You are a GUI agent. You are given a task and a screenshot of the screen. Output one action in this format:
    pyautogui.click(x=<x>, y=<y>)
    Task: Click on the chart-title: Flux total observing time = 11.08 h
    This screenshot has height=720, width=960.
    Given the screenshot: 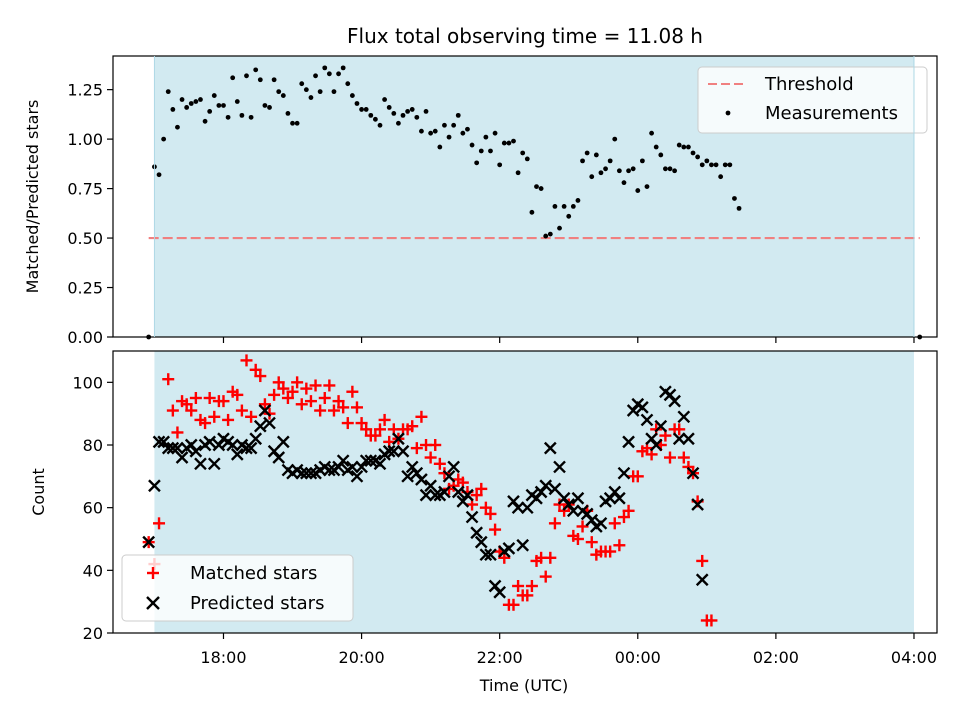 What is the action you would take?
    pyautogui.click(x=525, y=36)
    